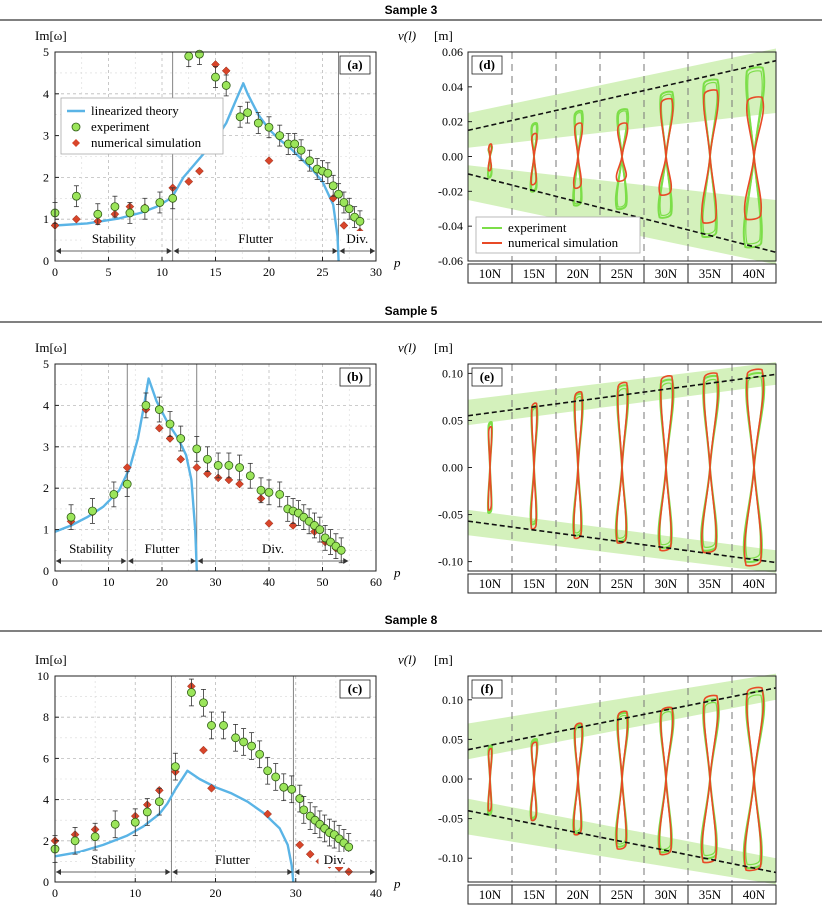 The image size is (822, 905). I want to click on panel-label: (b), so click(355, 376).